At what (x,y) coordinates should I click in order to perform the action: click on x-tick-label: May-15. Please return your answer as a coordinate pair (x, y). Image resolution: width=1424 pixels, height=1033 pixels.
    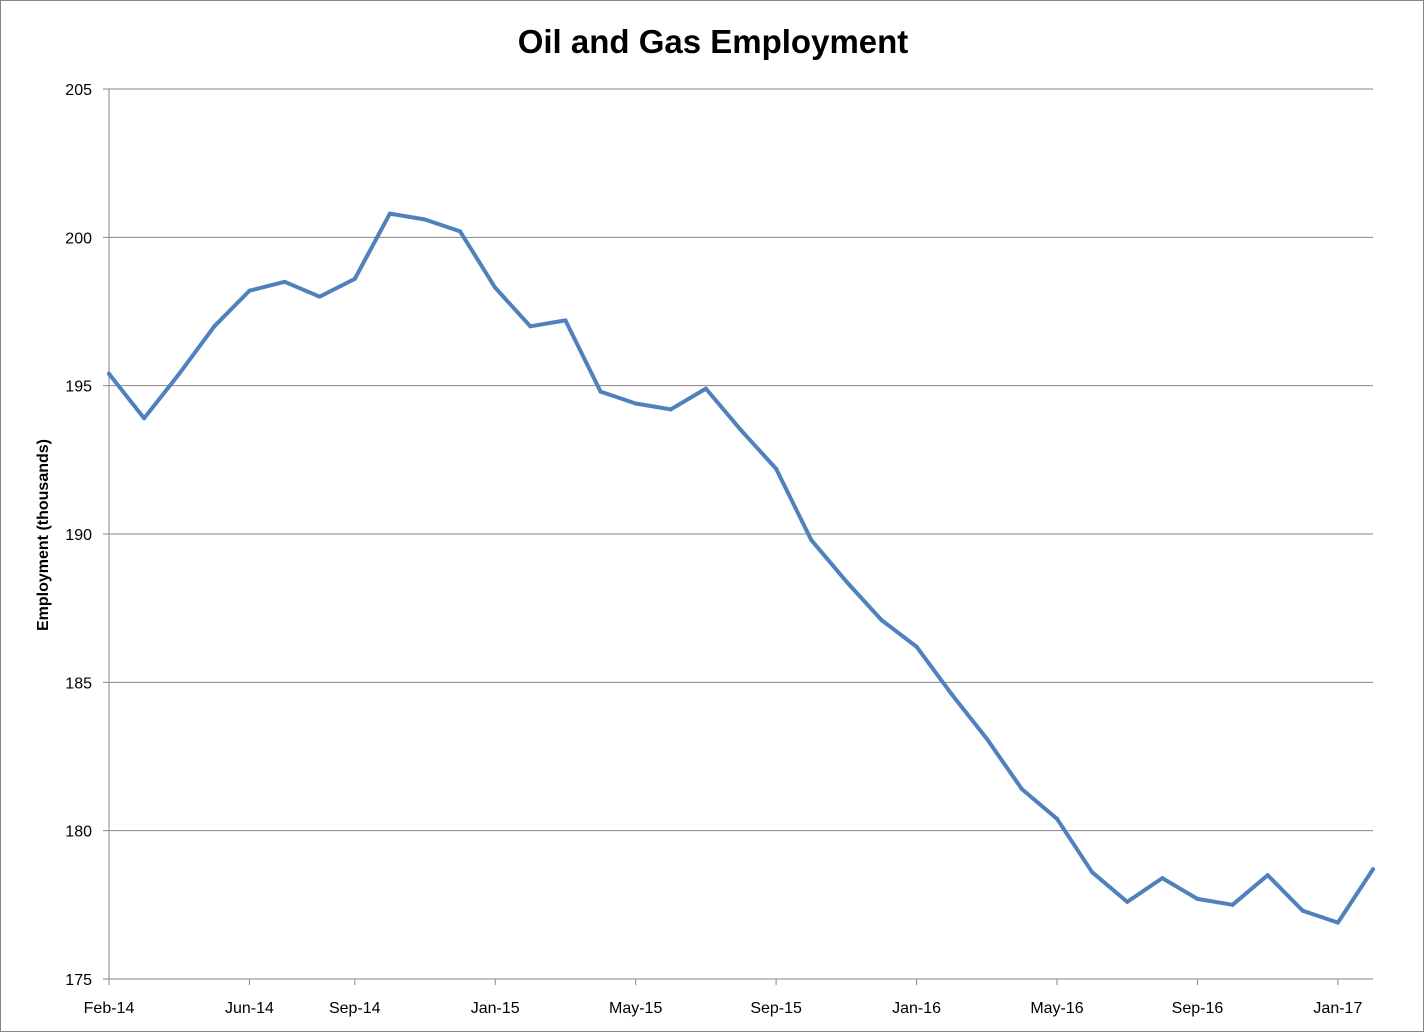
    Looking at the image, I should click on (635, 1008).